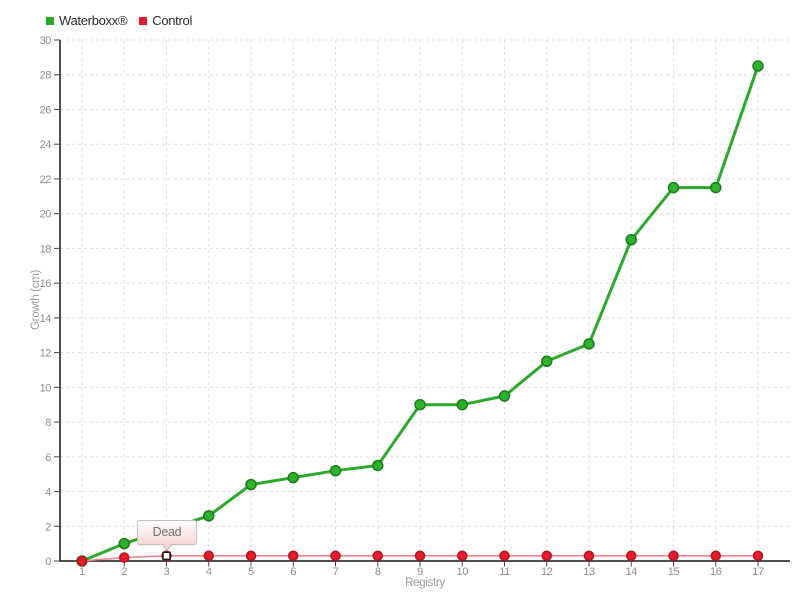 This screenshot has width=800, height=600. I want to click on y-tick-label: 26, so click(46, 110).